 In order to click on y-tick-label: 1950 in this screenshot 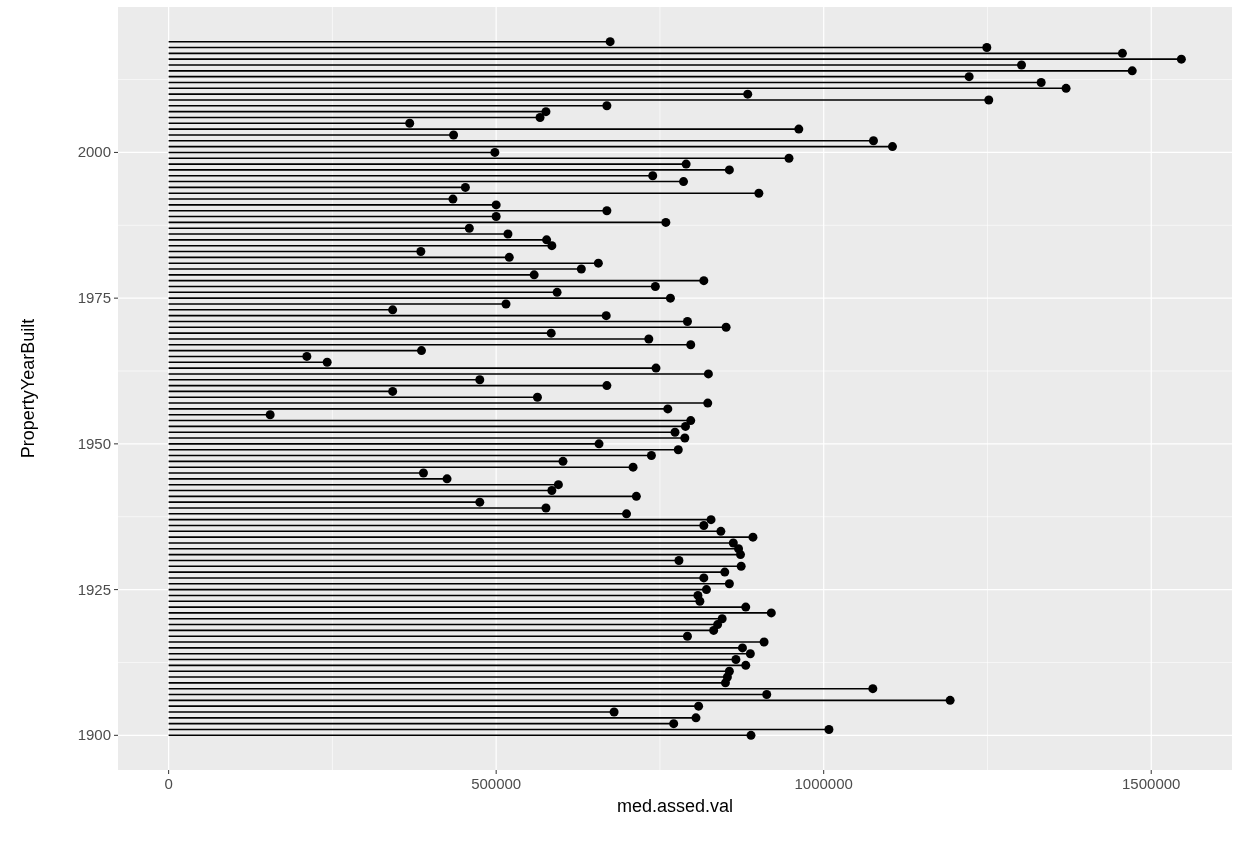, I will do `click(94, 443)`.